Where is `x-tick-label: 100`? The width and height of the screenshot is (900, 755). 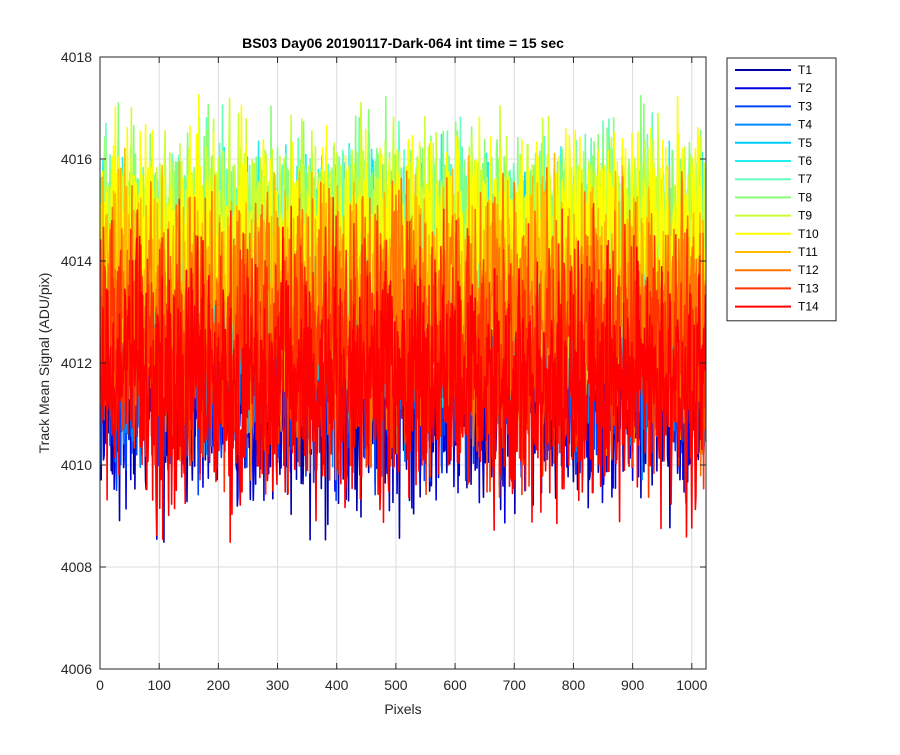 x-tick-label: 100 is located at coordinates (160, 685).